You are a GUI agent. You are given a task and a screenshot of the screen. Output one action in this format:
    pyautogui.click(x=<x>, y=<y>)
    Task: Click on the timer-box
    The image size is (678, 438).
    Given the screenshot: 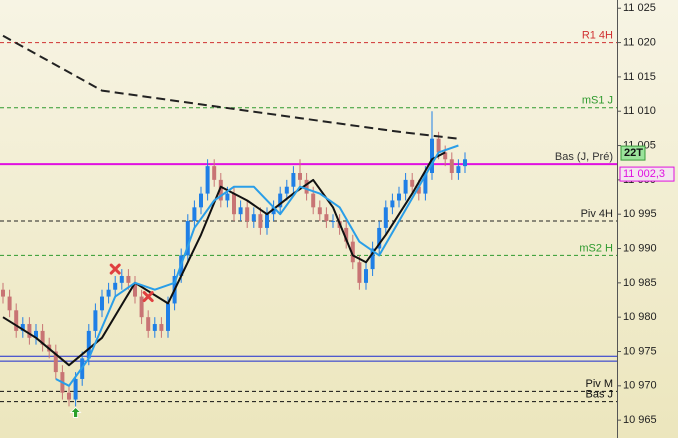 What is the action you would take?
    pyautogui.click(x=633, y=153)
    